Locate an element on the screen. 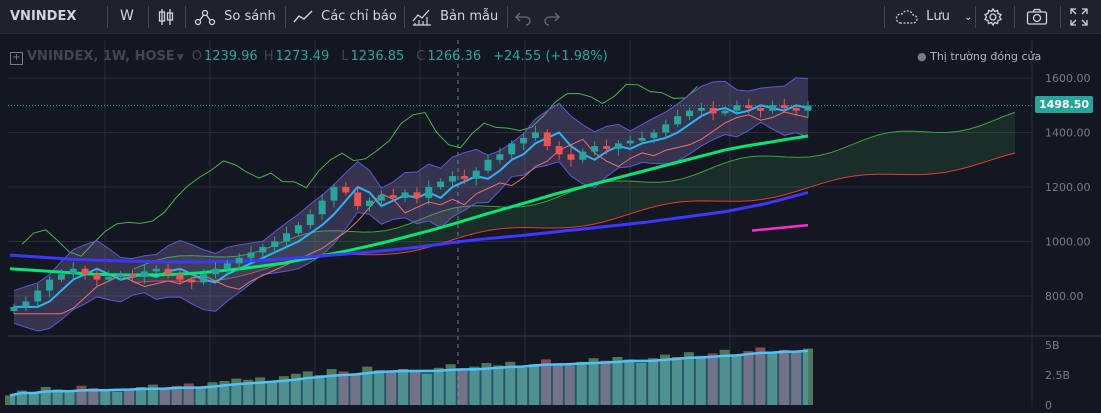  low-prefix: L is located at coordinates (345, 56).